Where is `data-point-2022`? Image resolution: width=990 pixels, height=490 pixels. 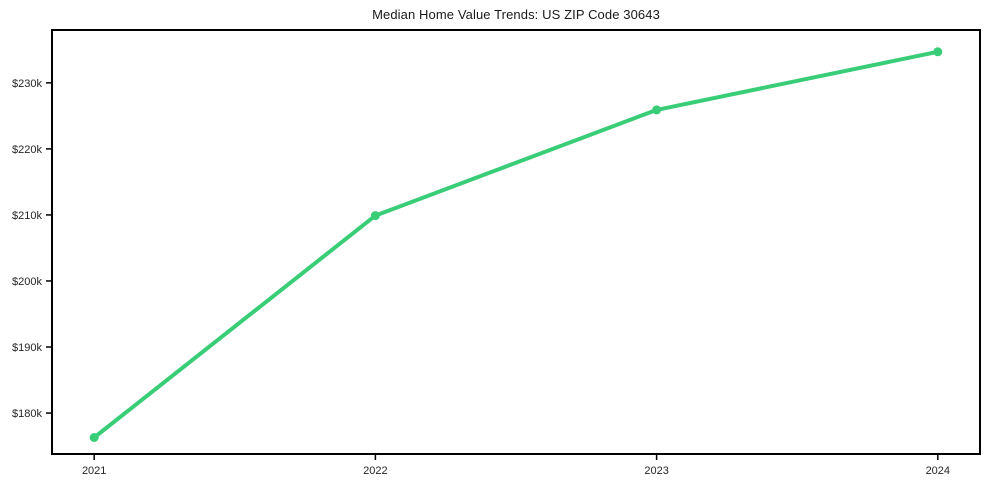 data-point-2022 is located at coordinates (375, 216).